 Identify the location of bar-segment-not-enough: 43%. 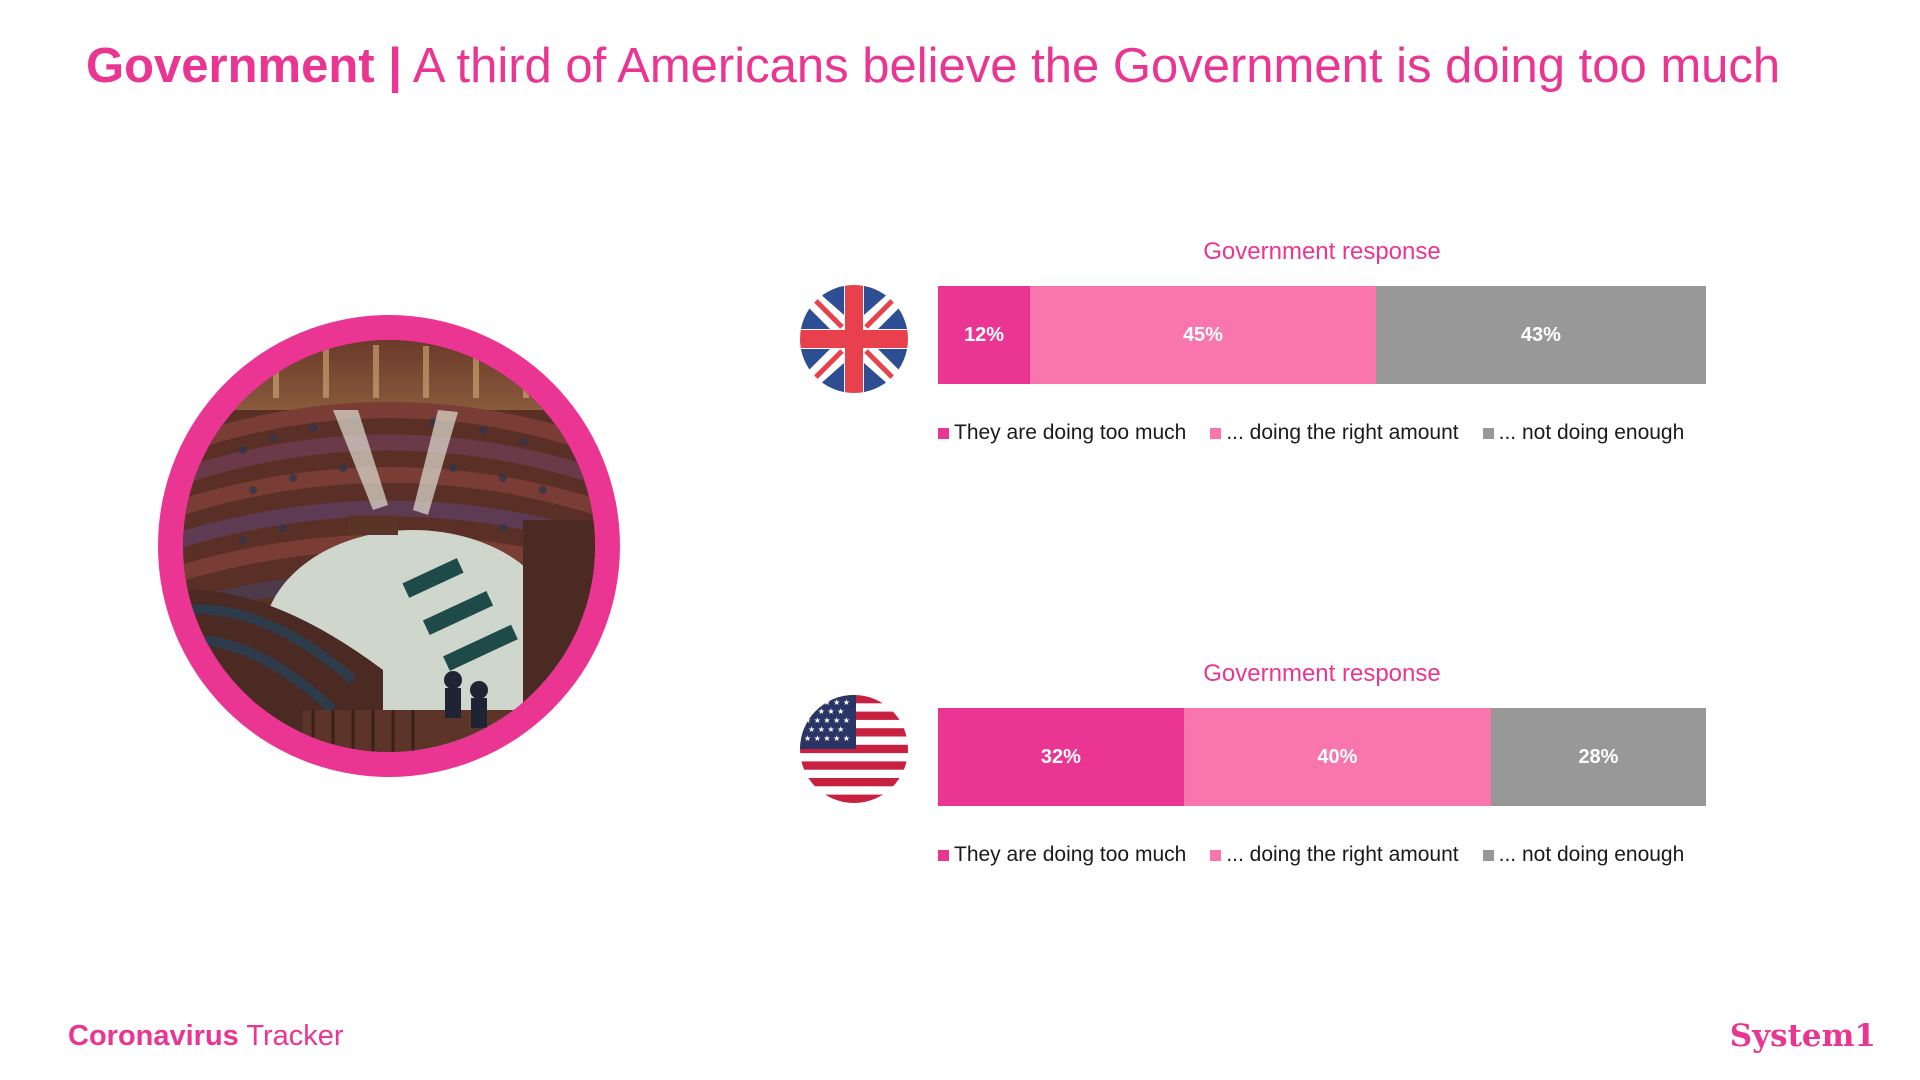
(1540, 335).